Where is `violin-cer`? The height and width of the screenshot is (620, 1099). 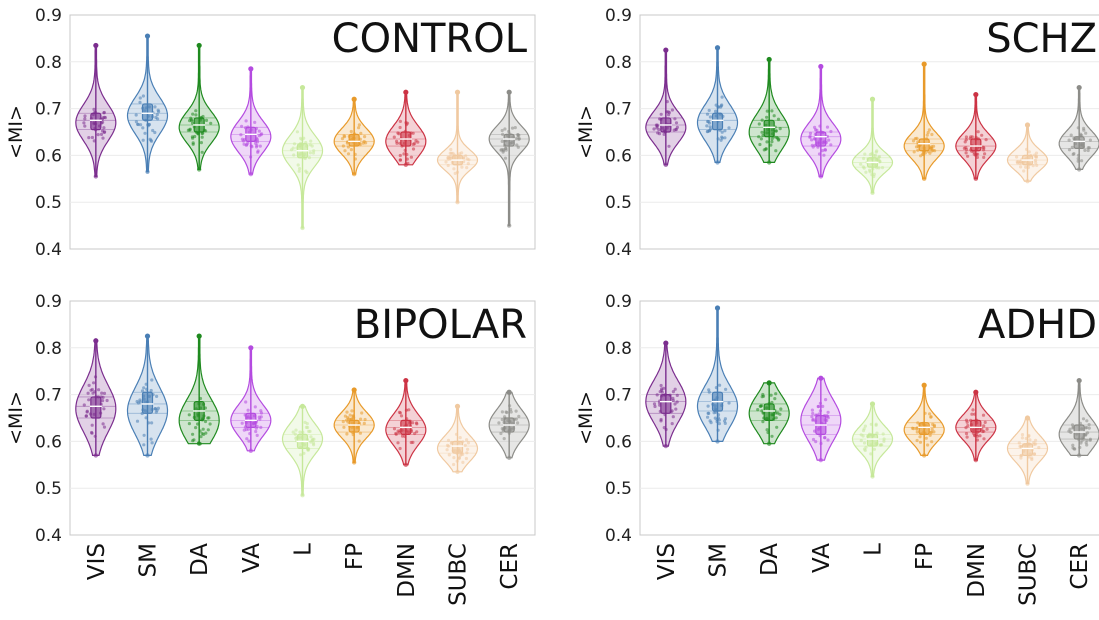
violin-cer is located at coordinates (509, 424).